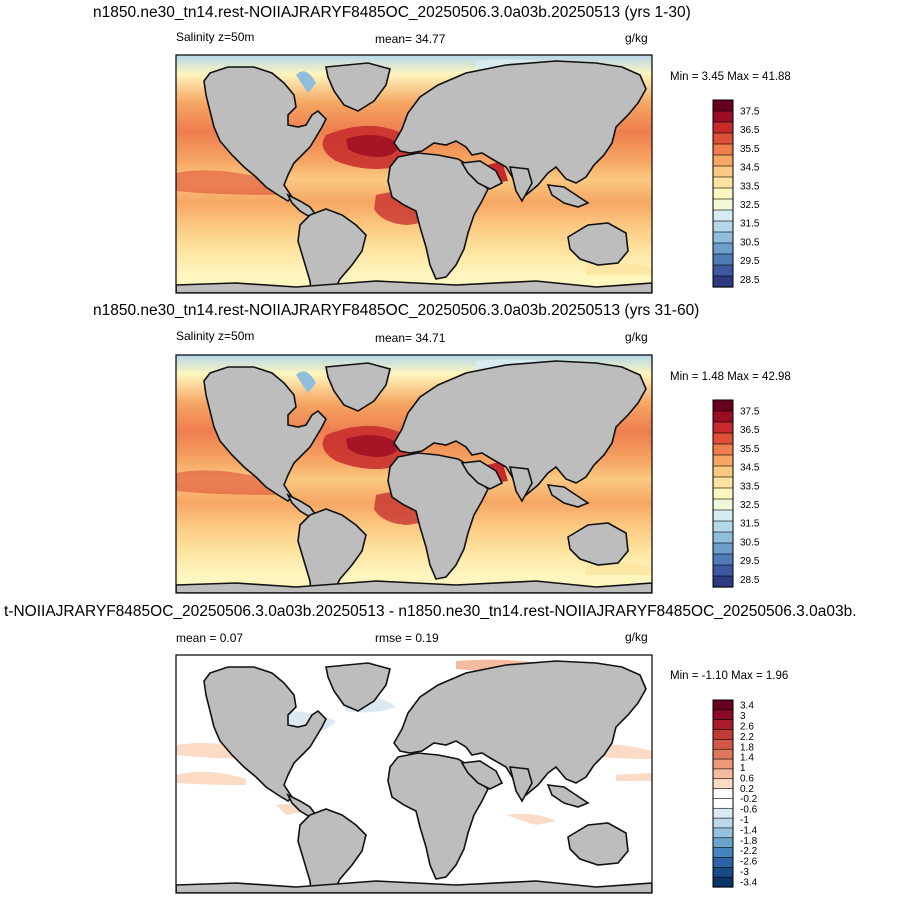  What do you see at coordinates (747, 789) in the screenshot?
I see `colorbar-tick-label: 0.2` at bounding box center [747, 789].